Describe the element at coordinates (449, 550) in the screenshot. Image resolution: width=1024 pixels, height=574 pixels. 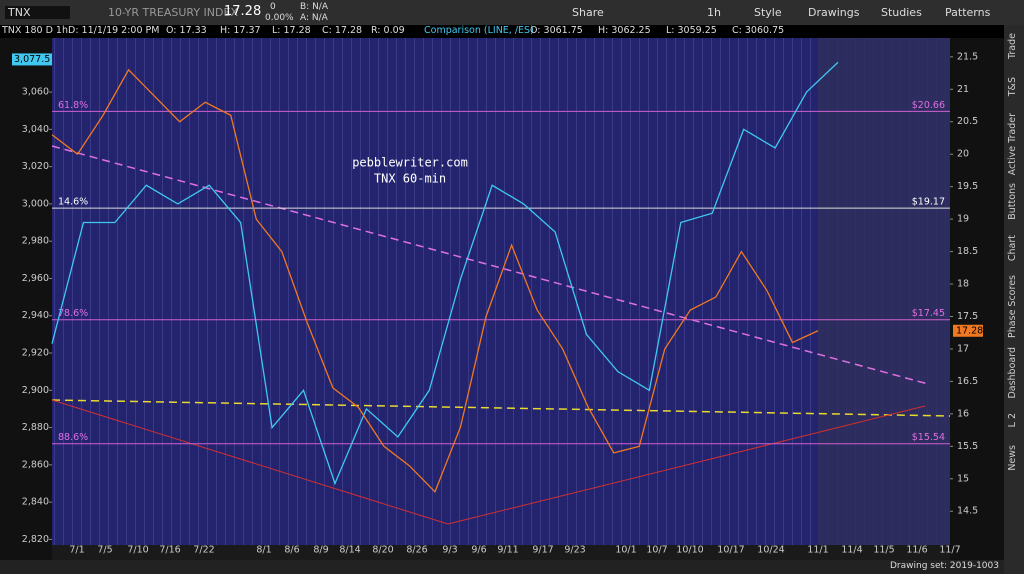
I see `x-tick-label: 9/3` at that location.